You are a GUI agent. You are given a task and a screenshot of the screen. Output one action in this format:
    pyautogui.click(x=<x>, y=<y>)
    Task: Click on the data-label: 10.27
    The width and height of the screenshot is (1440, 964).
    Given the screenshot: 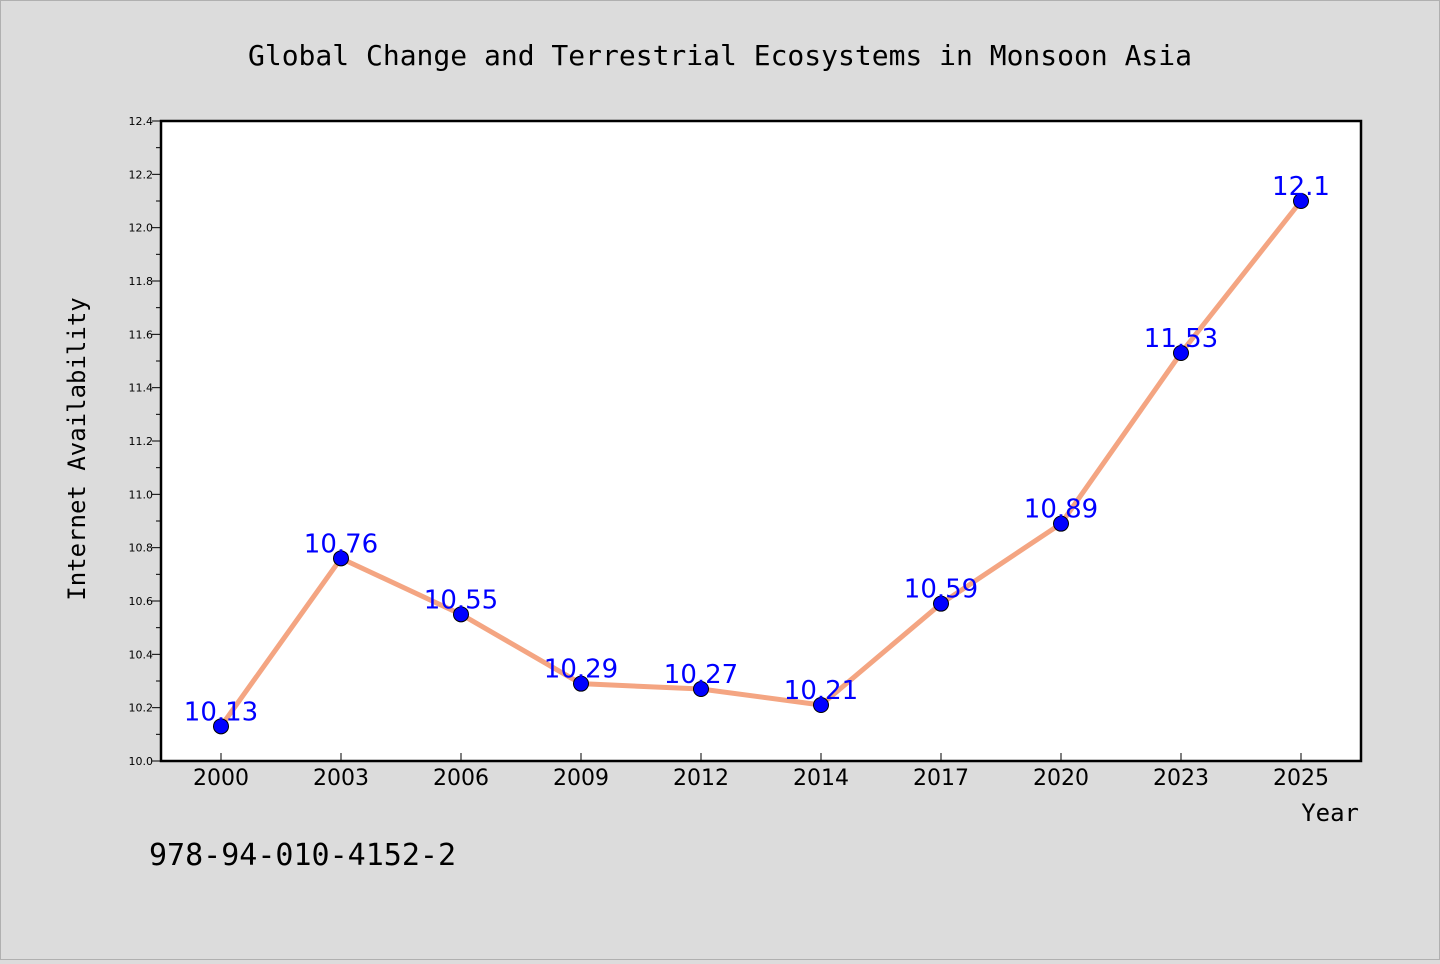 What is the action you would take?
    pyautogui.click(x=701, y=675)
    